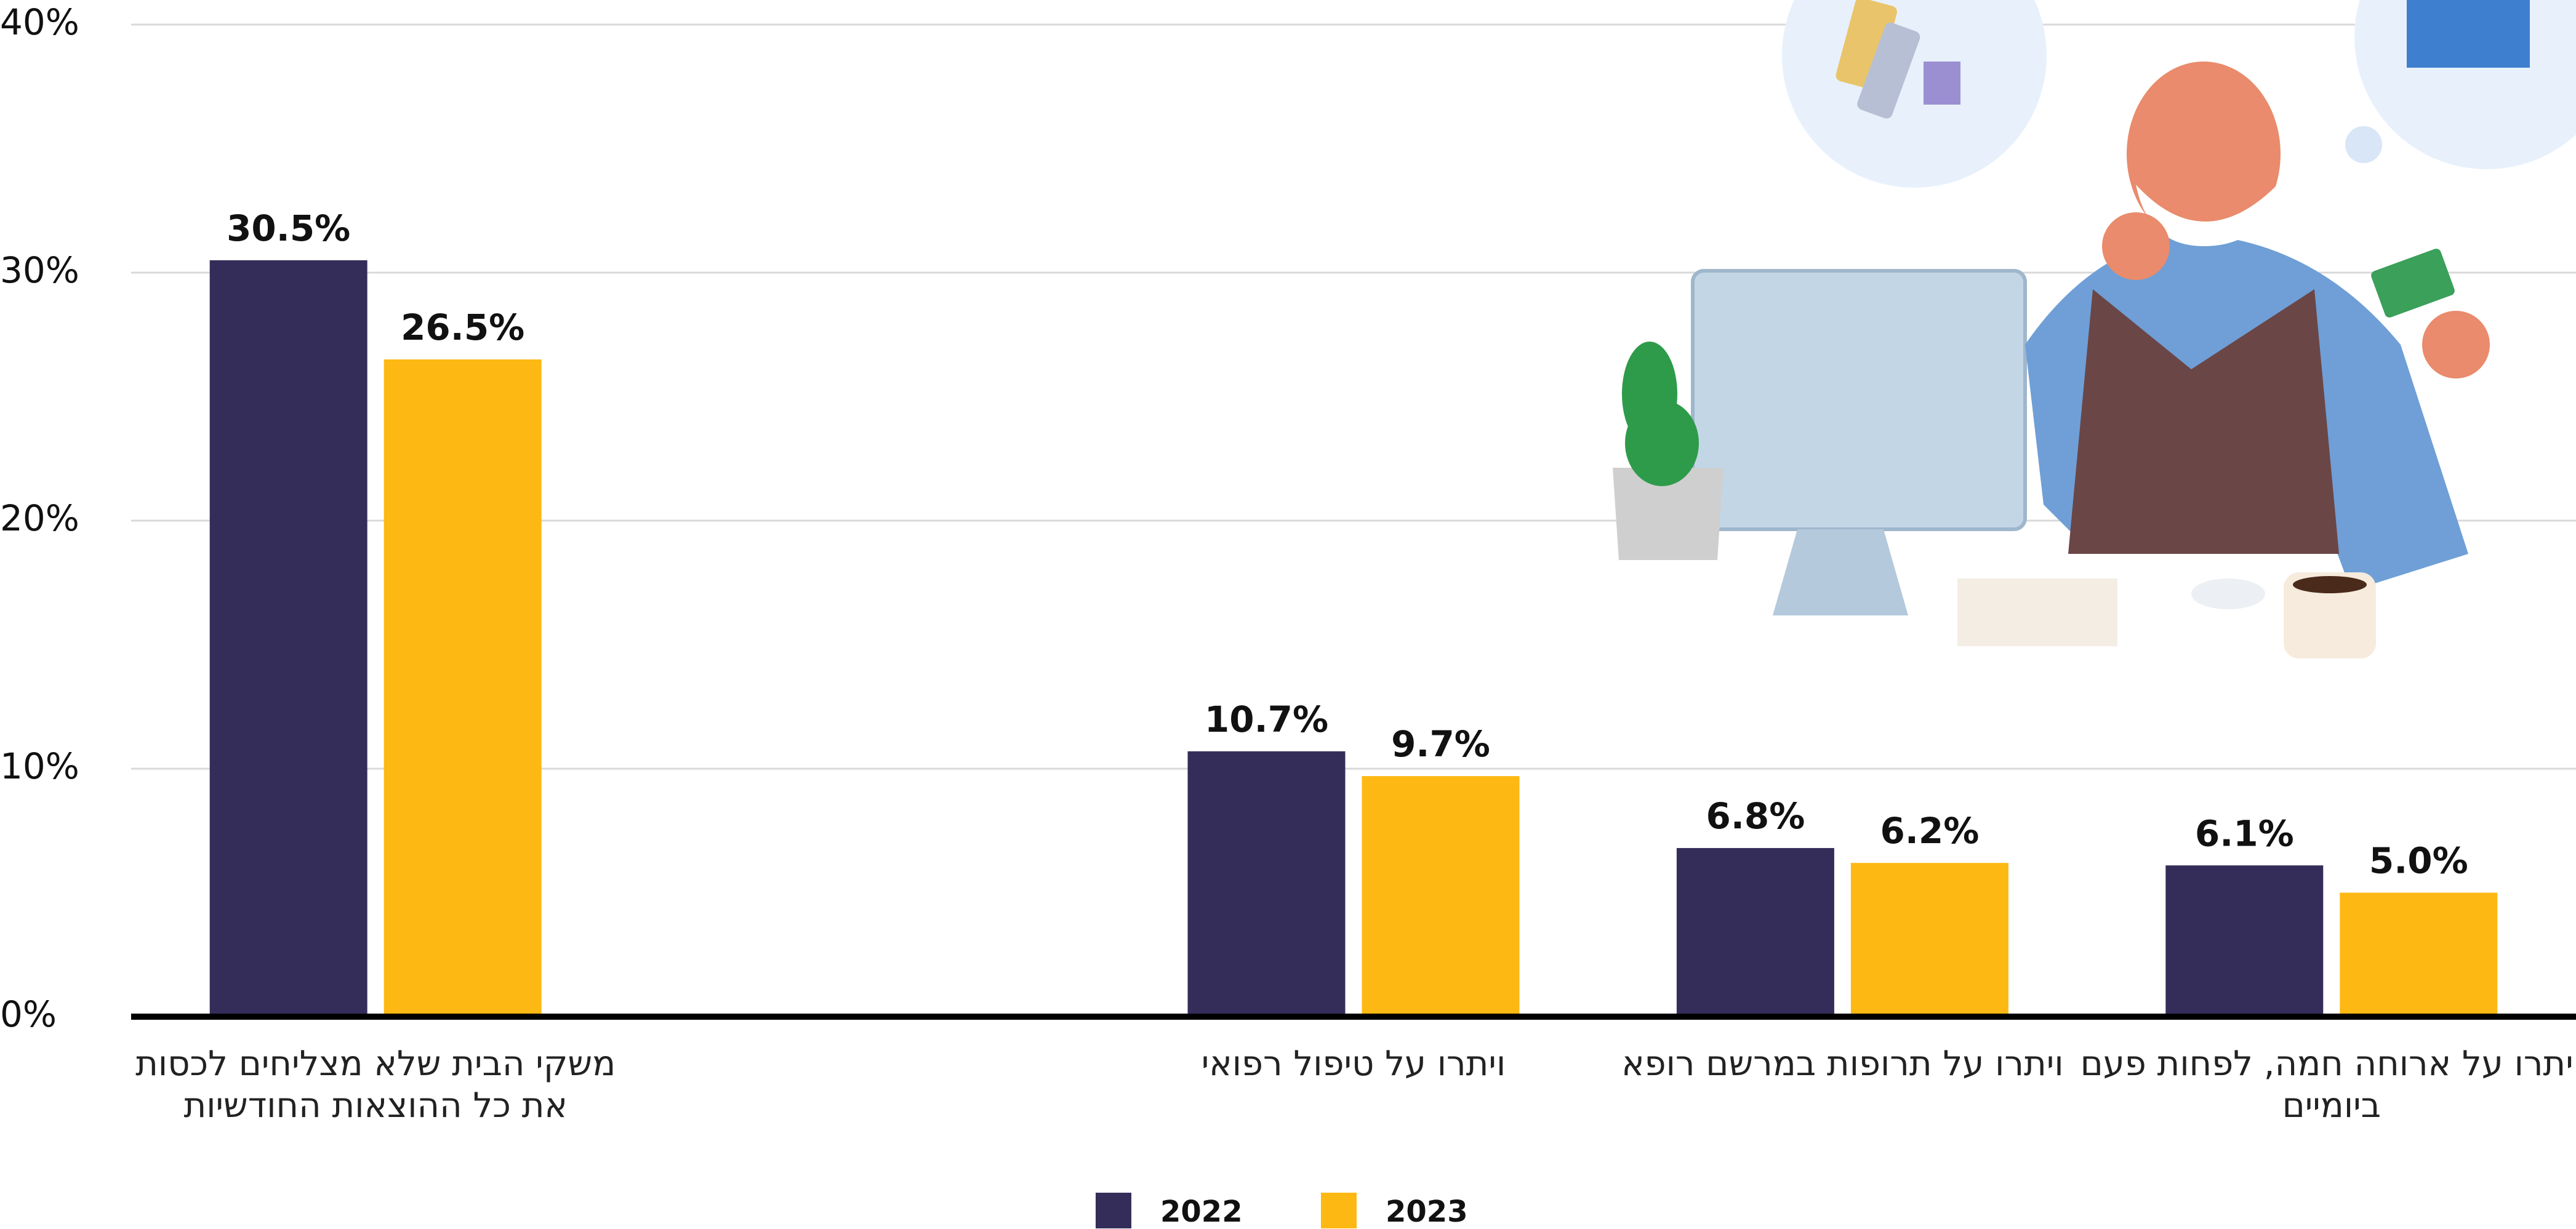 The image size is (2576, 1229). What do you see at coordinates (1842, 1064) in the screenshot?
I see `x-tick-label: ויתרו על תרופות במרשם רופא` at bounding box center [1842, 1064].